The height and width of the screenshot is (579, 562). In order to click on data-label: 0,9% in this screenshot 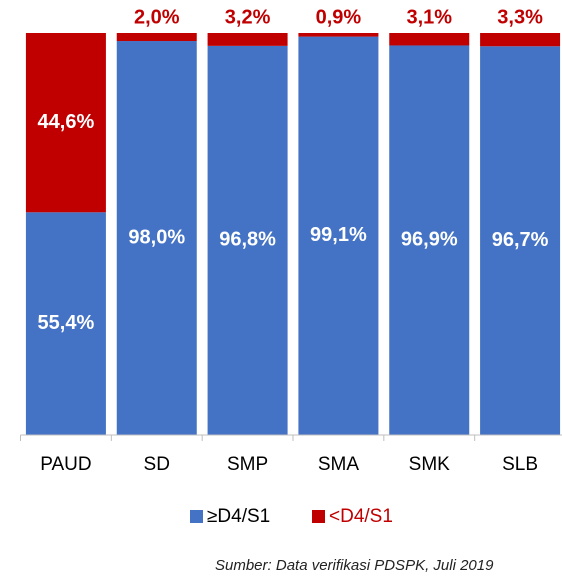, I will do `click(339, 17)`.